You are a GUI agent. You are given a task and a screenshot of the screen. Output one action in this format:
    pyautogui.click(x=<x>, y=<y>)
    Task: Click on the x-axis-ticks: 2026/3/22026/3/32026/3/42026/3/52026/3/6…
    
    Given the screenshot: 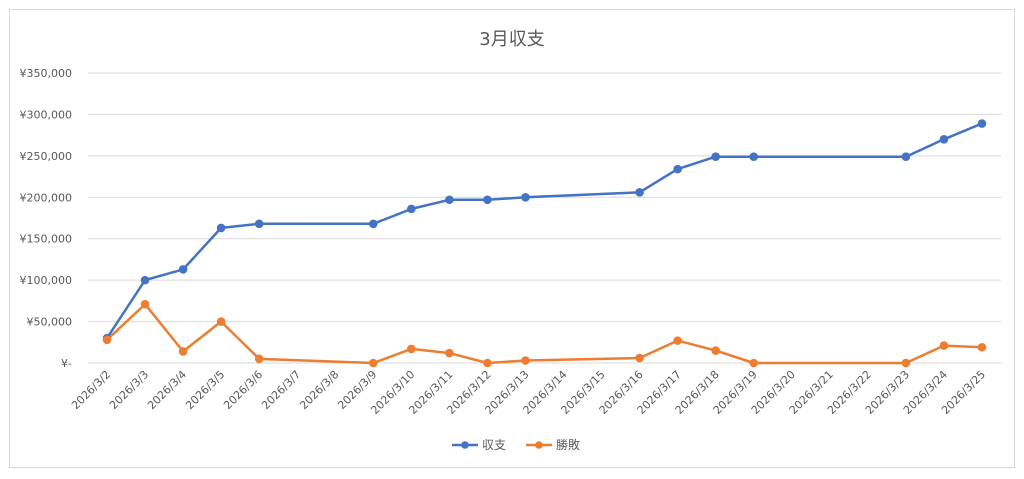 What is the action you would take?
    pyautogui.click(x=528, y=392)
    